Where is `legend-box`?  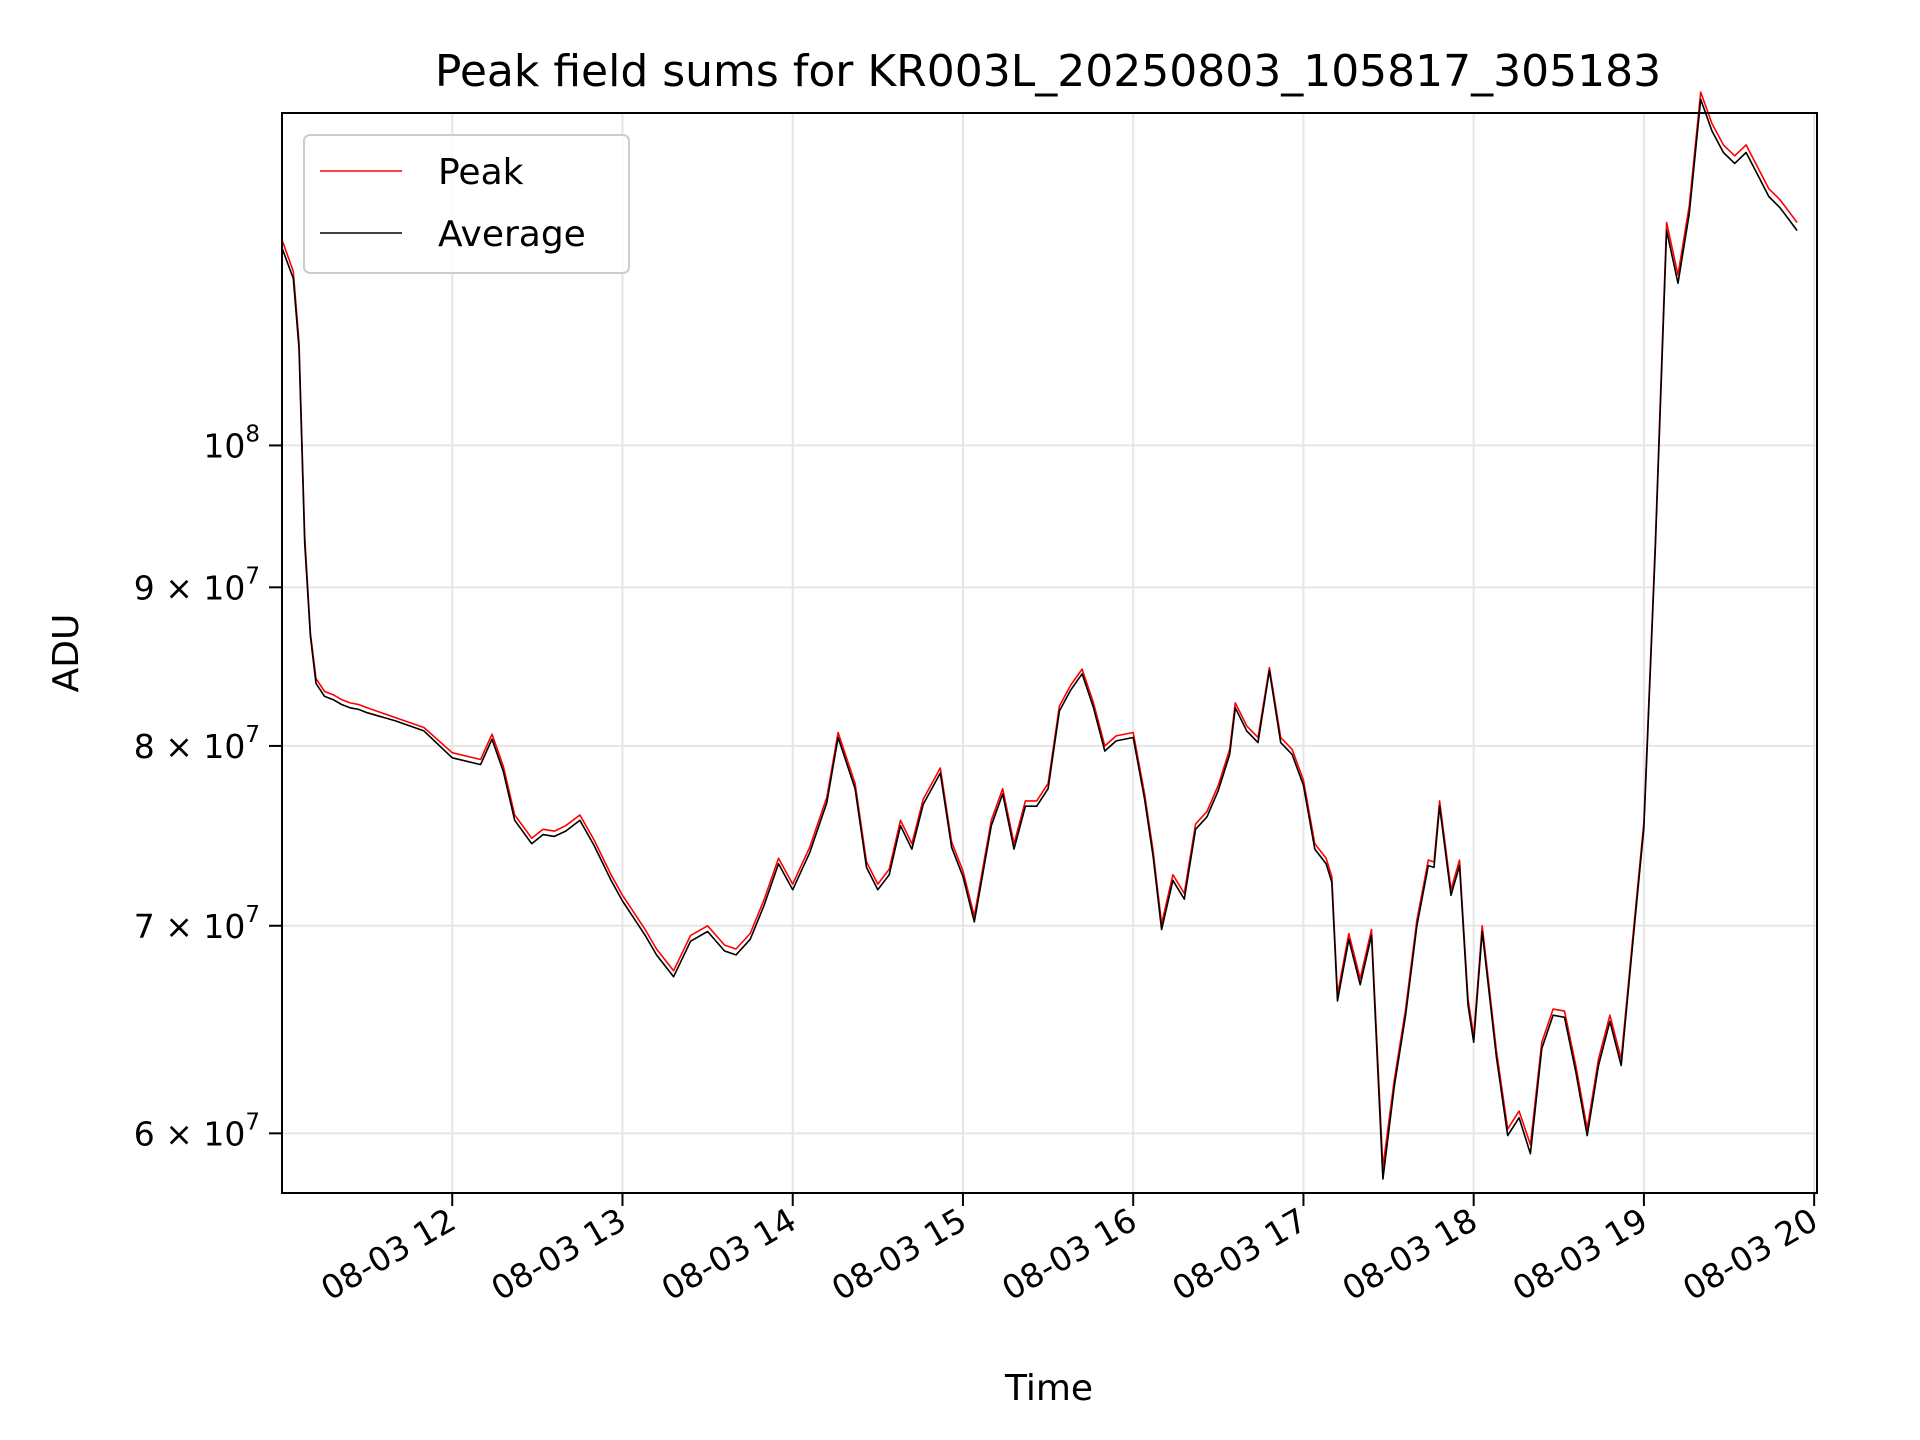 legend-box is located at coordinates (466, 204).